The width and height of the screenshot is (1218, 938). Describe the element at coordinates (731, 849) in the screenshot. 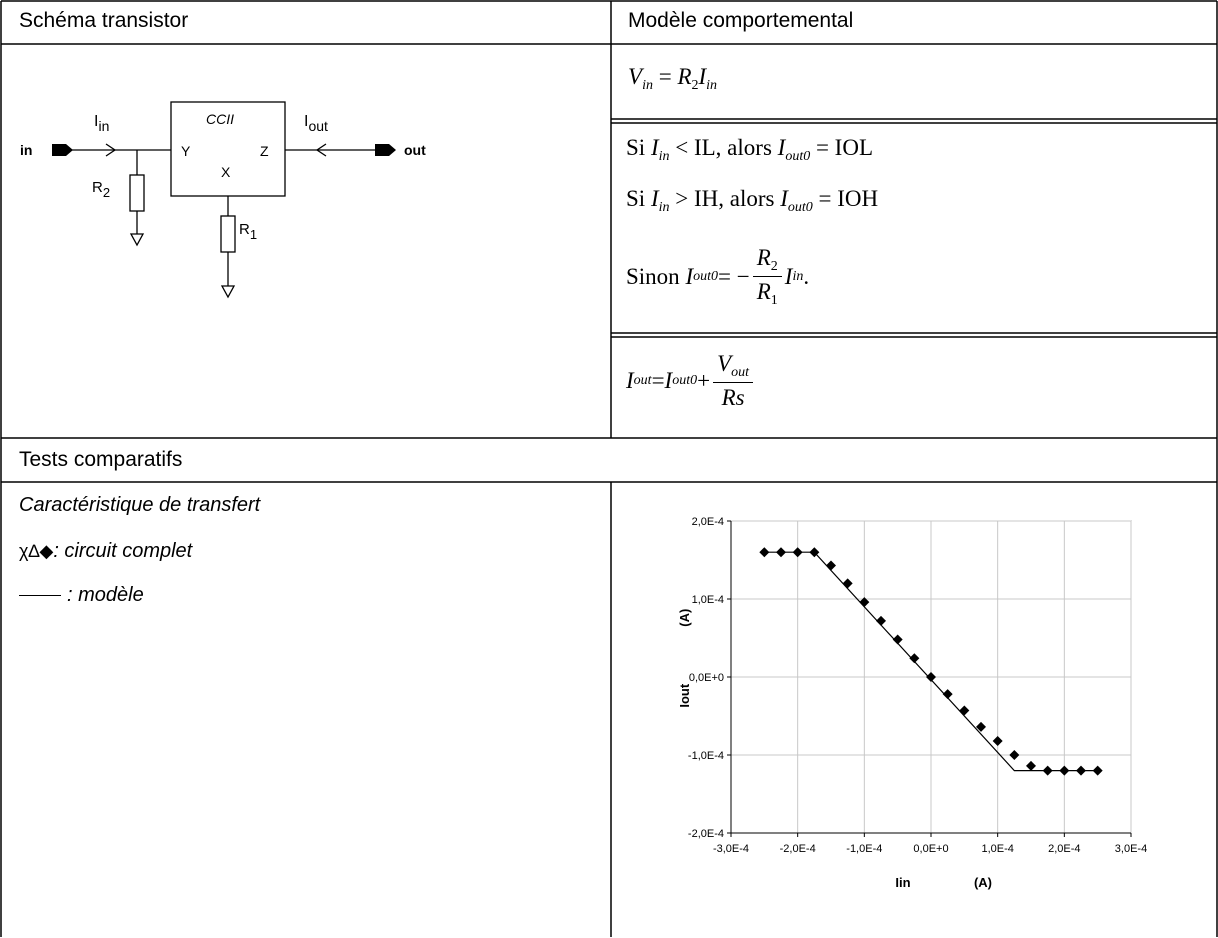

I see `x-tick-label: -3,0E-4` at that location.